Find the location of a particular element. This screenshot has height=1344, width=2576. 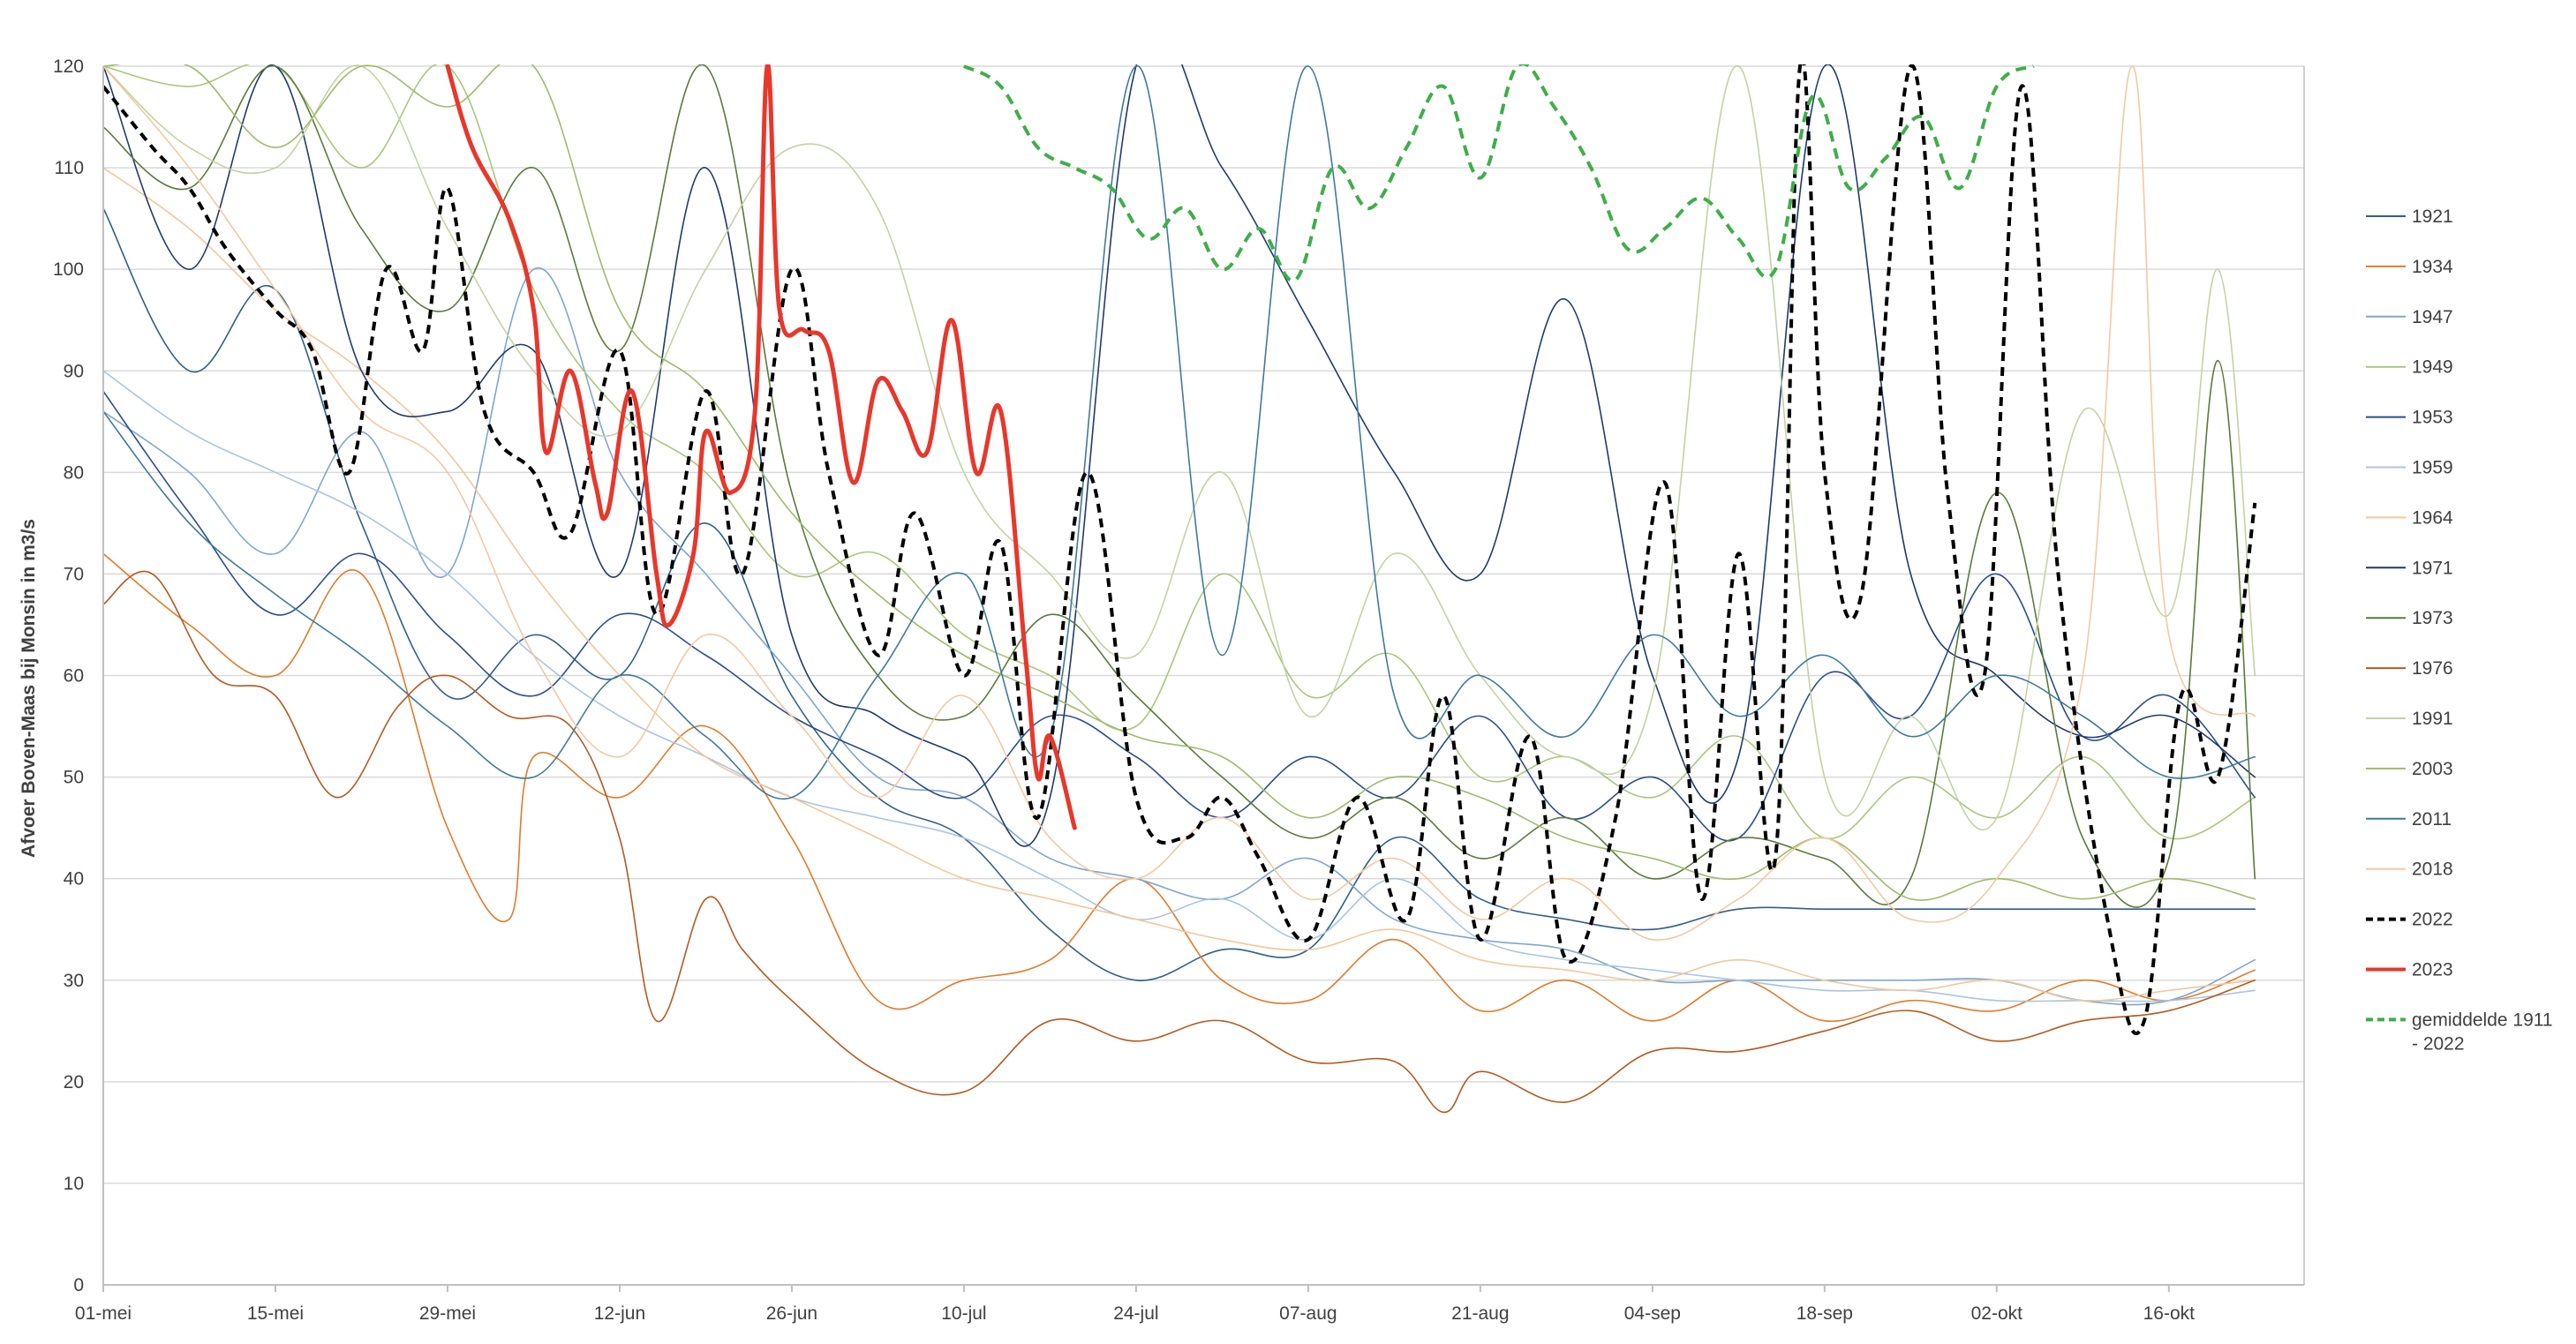

x-tick-label: 18-sep is located at coordinates (1825, 1313).